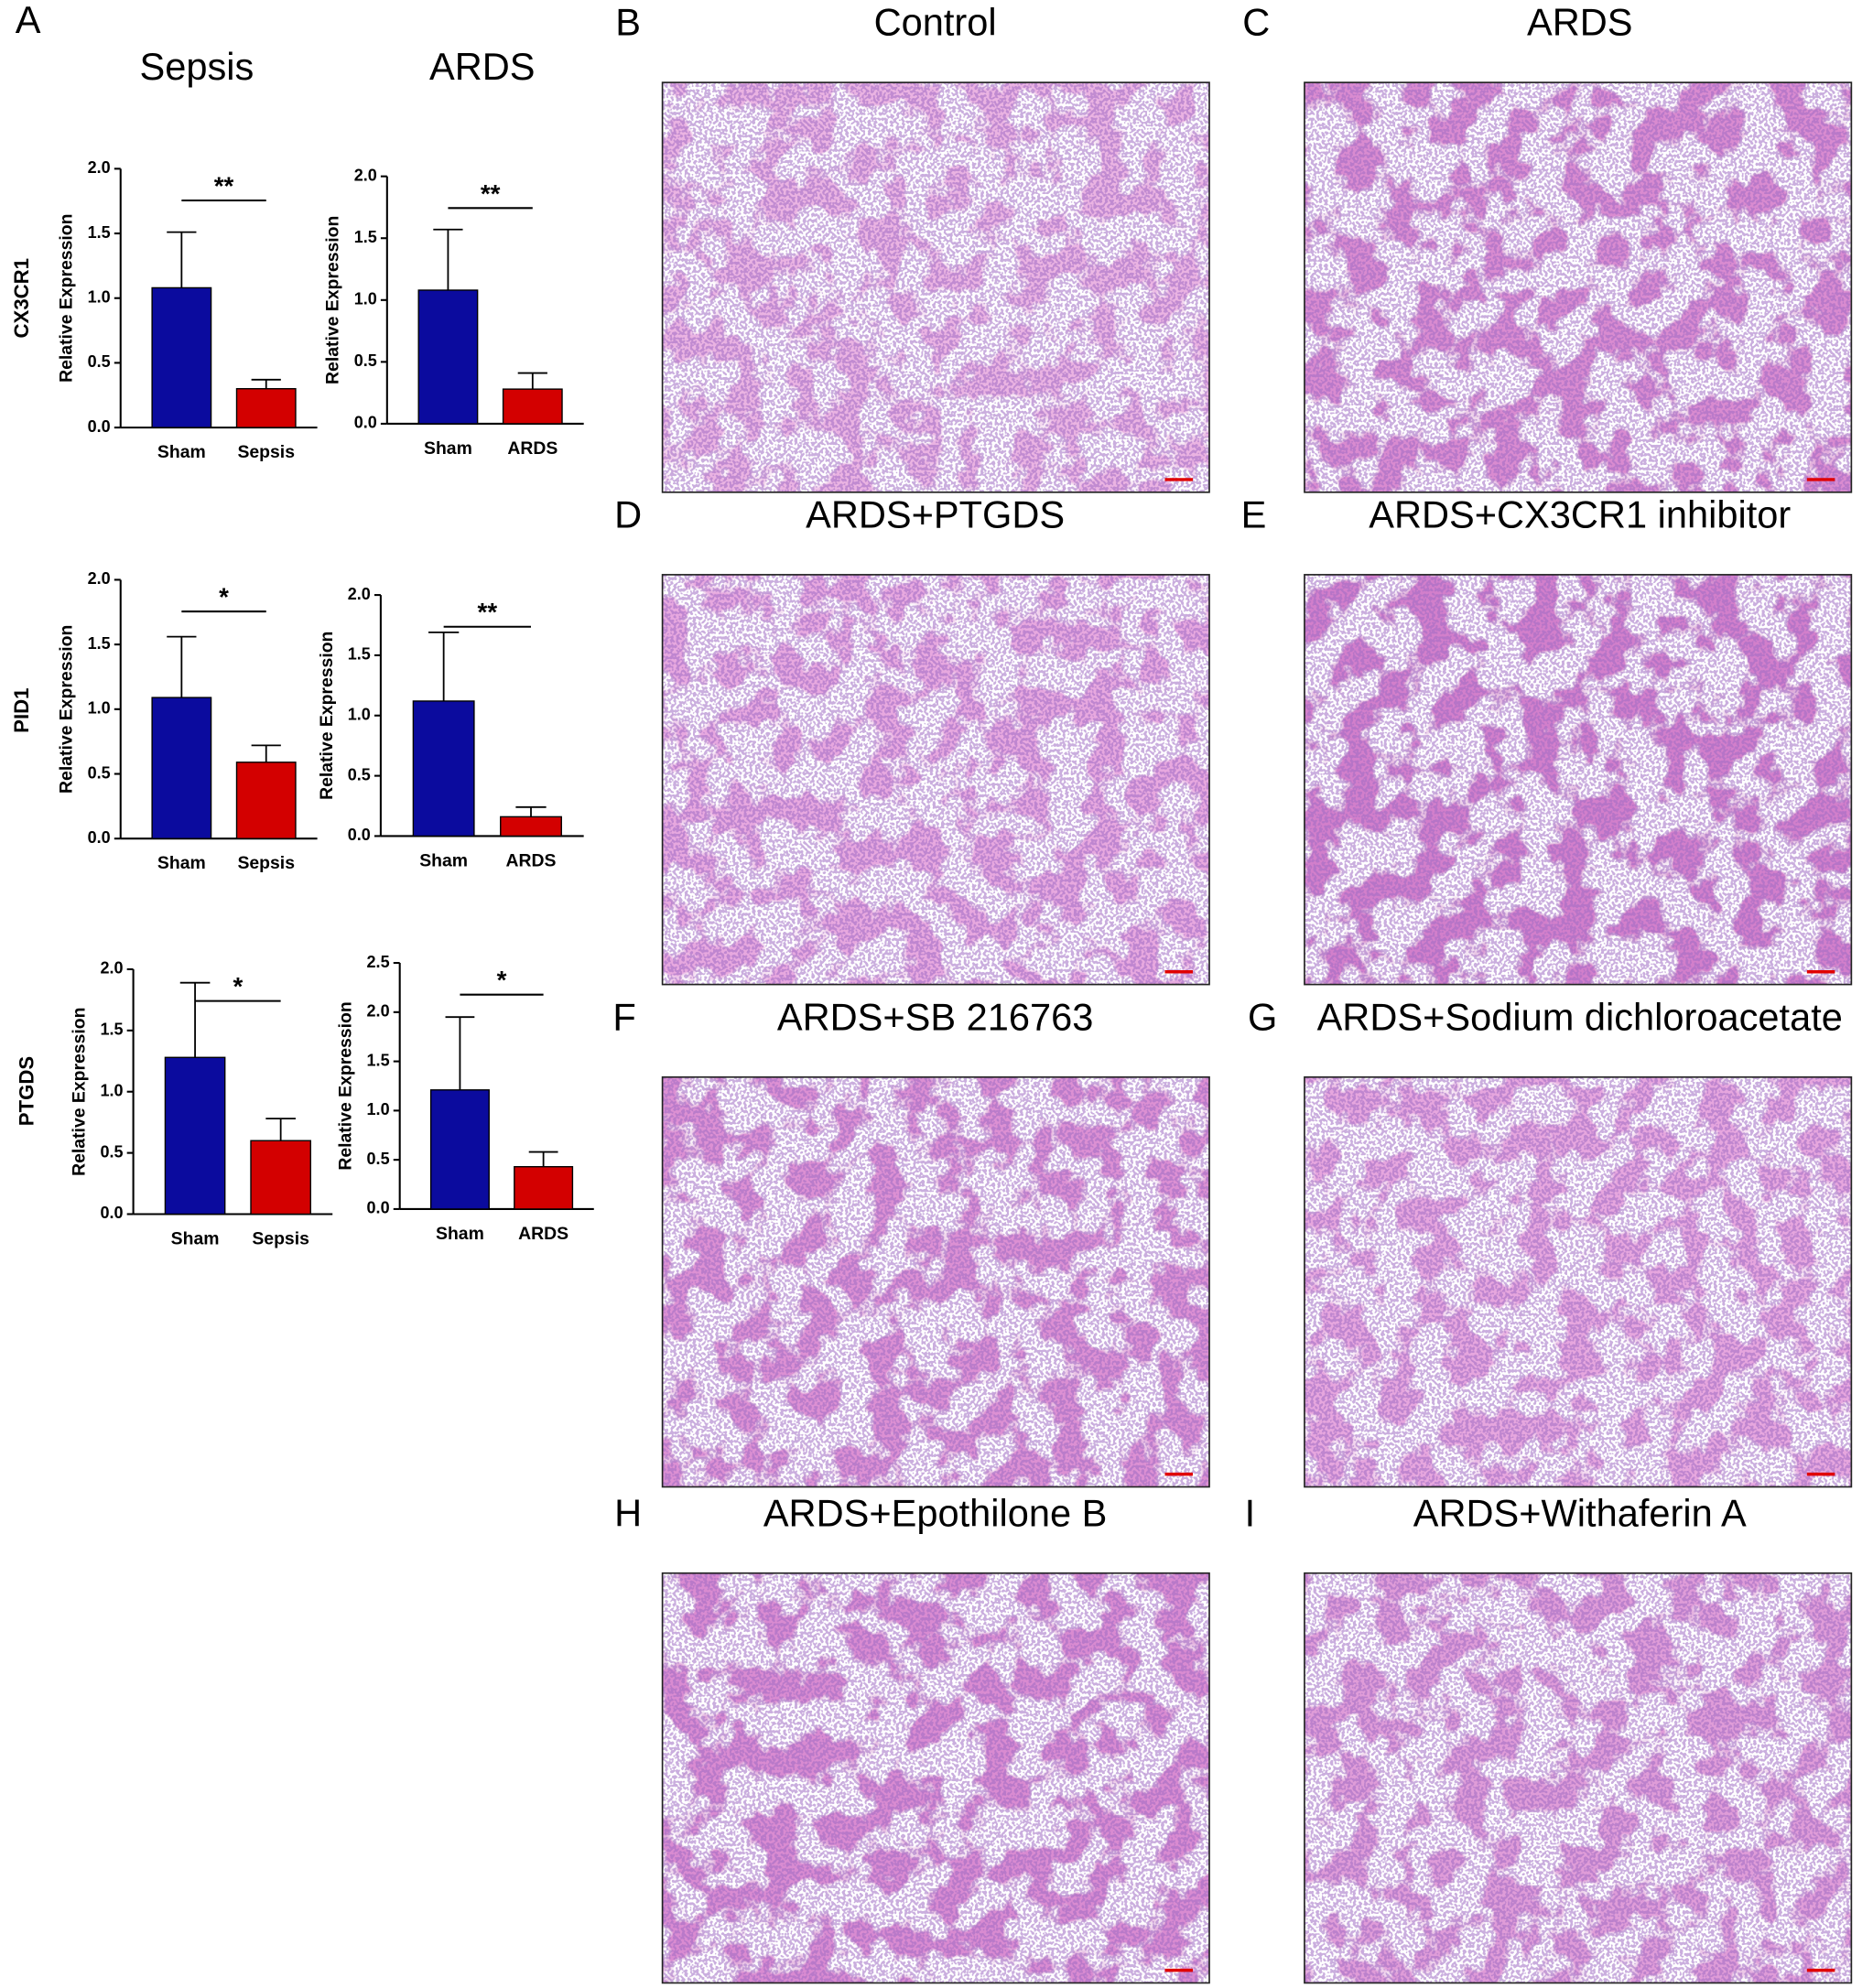  I want to click on column-title: ARDS, so click(482, 66).